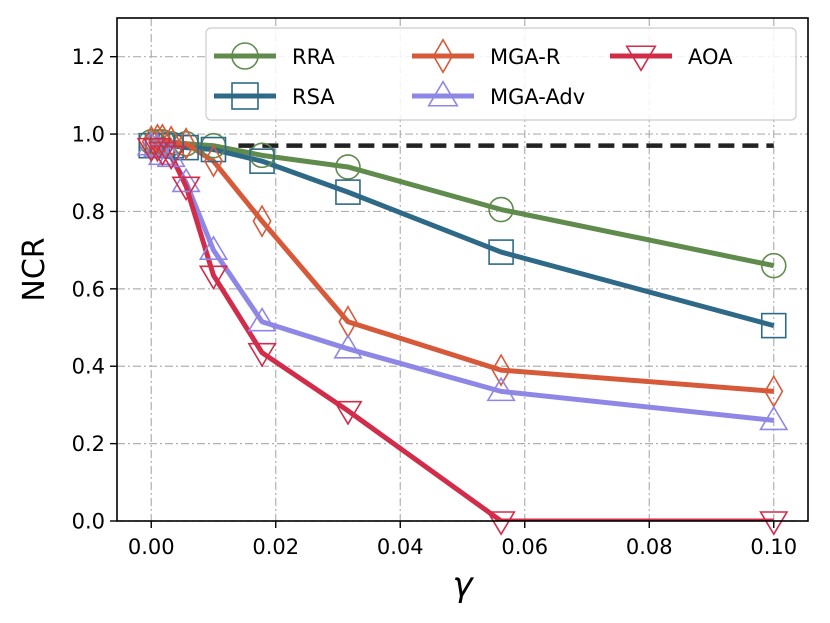 This screenshot has width=830, height=623. What do you see at coordinates (649, 547) in the screenshot?
I see `x-tick-label: 0.08` at bounding box center [649, 547].